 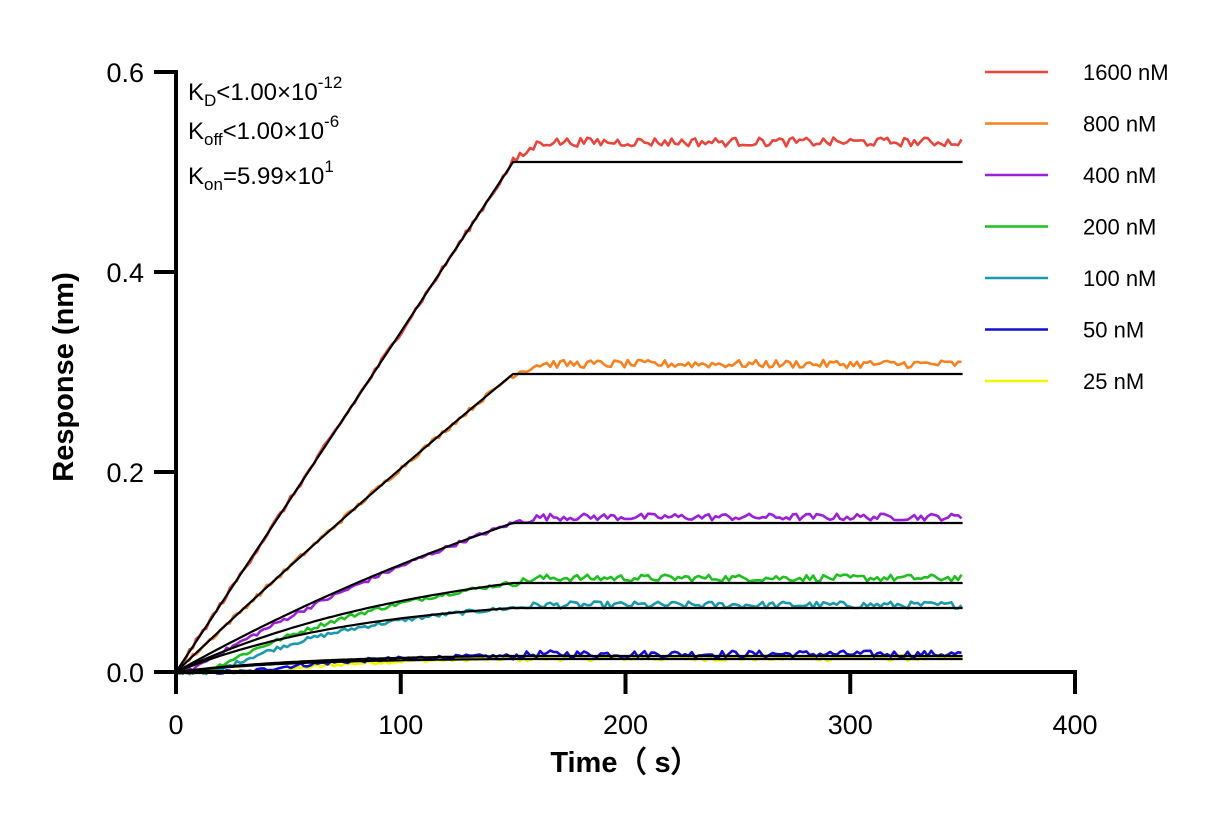 I want to click on kd-relation: <, so click(x=223, y=92).